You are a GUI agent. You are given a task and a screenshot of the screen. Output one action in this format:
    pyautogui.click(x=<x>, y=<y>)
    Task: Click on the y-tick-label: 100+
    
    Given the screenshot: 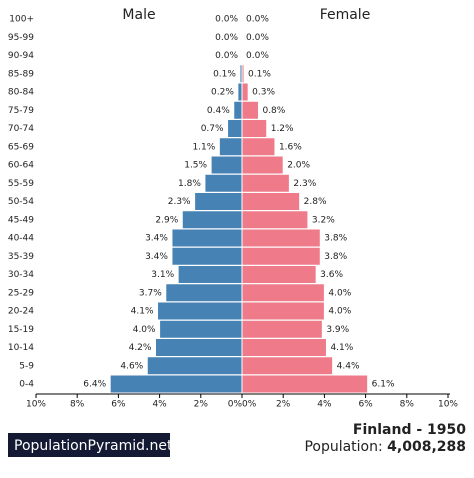 What is the action you would take?
    pyautogui.click(x=21, y=20)
    